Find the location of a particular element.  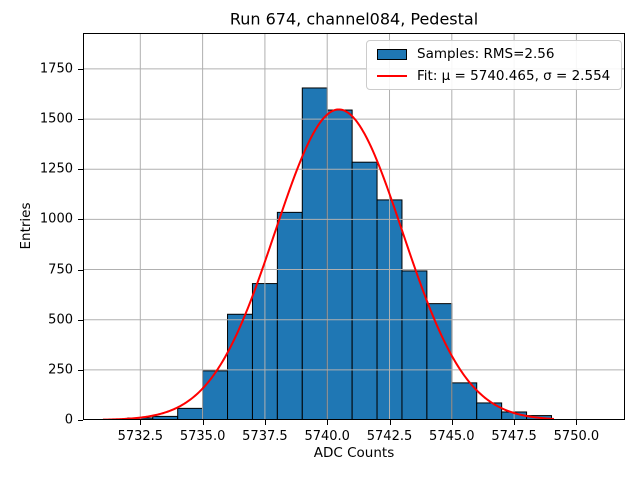

x-axis-label: ADC Counts is located at coordinates (354, 453).